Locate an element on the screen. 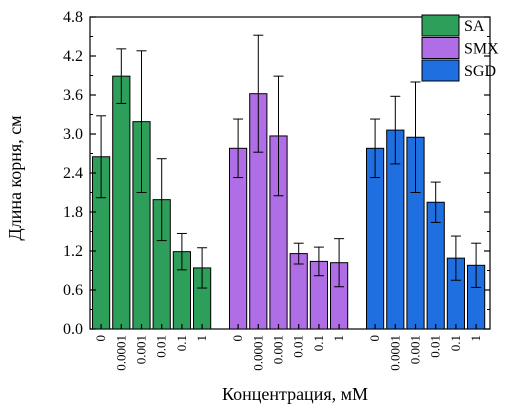  y-tick-label: 1.2 is located at coordinates (73, 251).